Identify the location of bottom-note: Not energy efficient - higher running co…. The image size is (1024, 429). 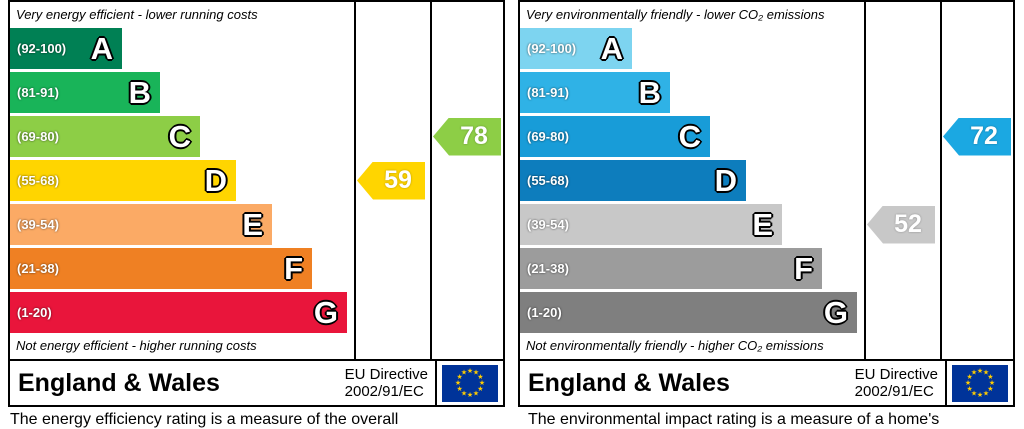
(136, 345).